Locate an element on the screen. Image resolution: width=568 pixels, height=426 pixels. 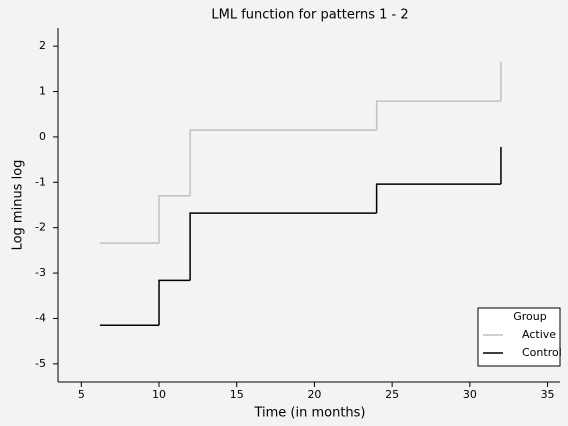
legend-label: Control is located at coordinates (542, 352).